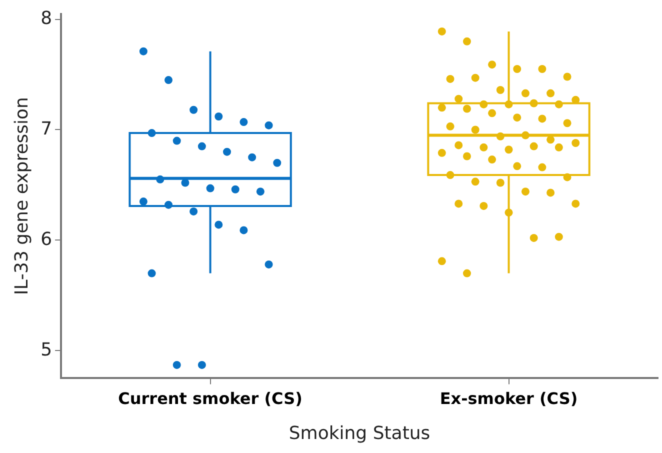 The image size is (662, 453). I want to click on y-tick-label: 8, so click(46, 18).